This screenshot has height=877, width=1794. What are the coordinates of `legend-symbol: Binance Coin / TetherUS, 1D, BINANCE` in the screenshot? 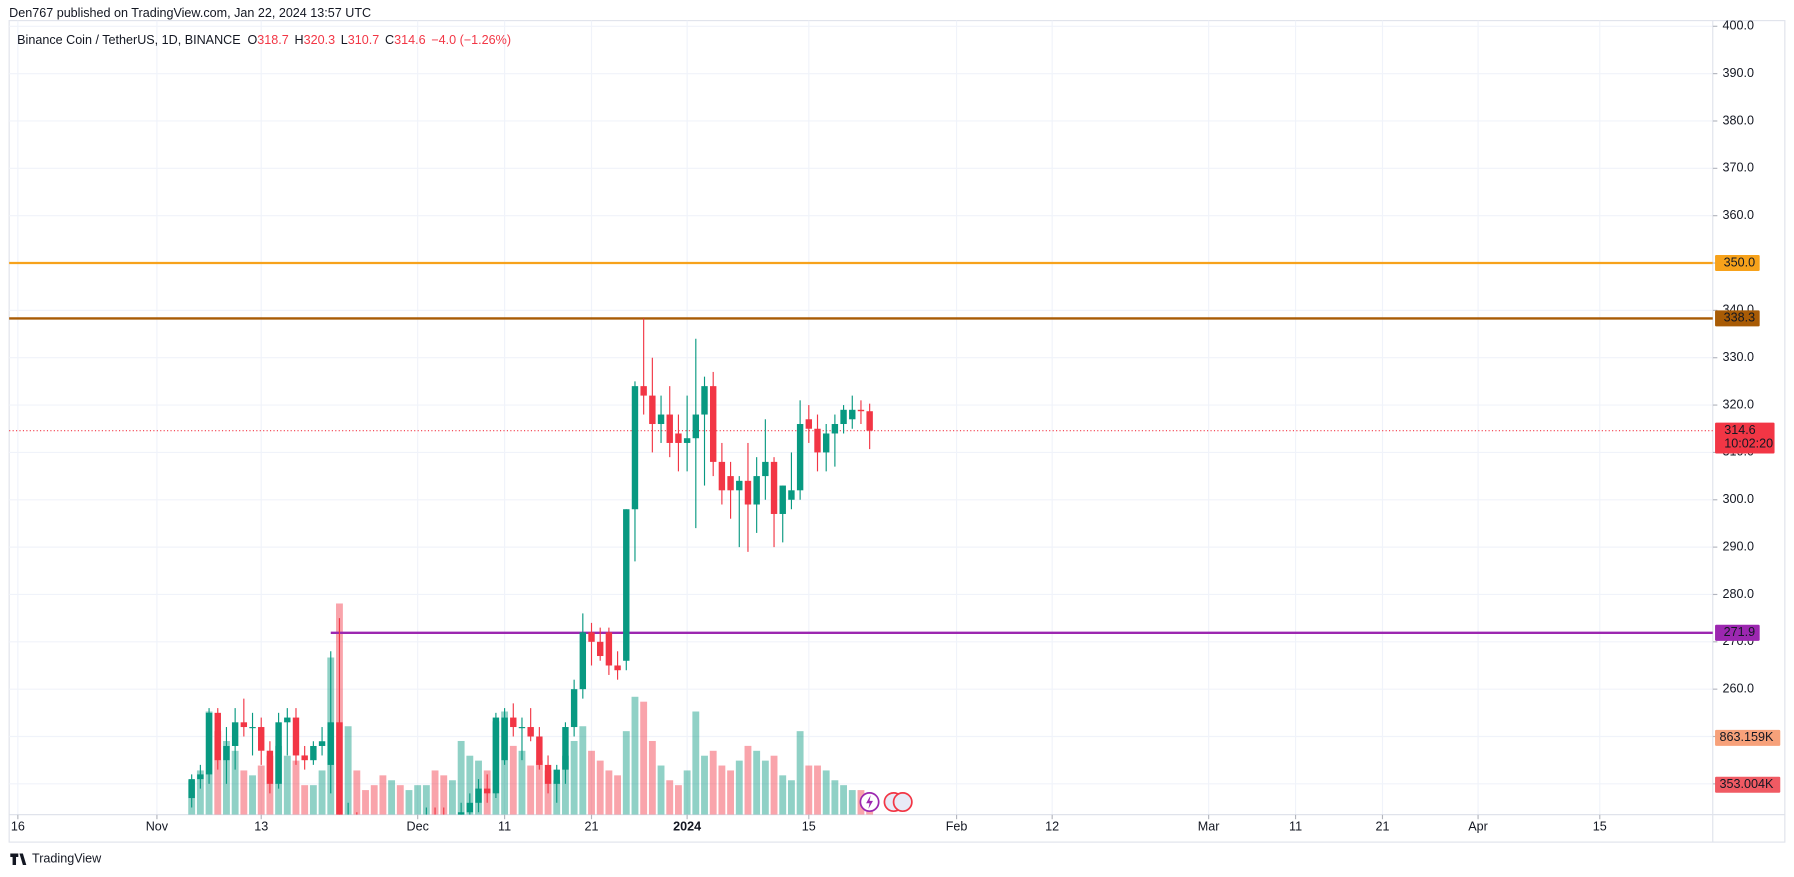 It's located at (128, 41).